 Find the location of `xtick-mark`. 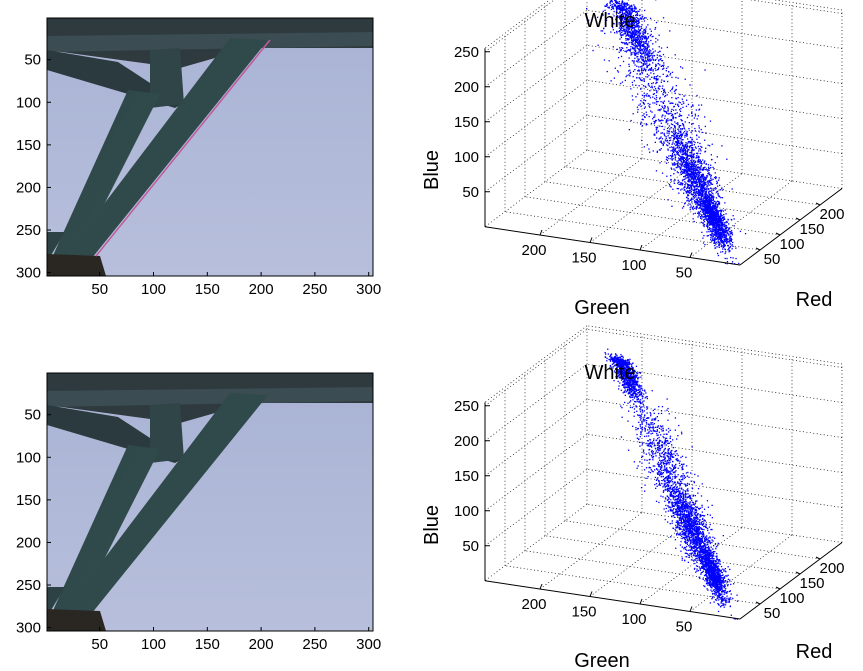

xtick-mark is located at coordinates (798, 219).